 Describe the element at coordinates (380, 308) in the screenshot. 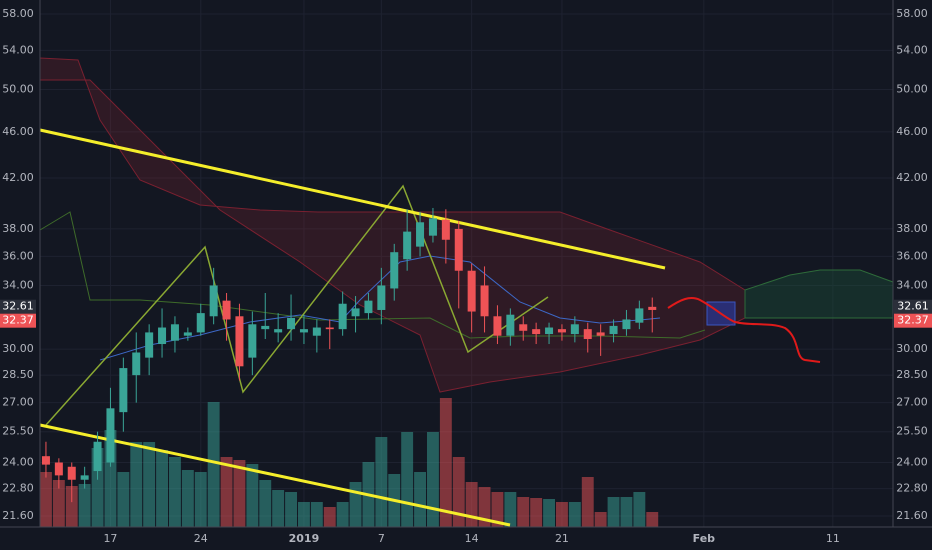

I see `kijun-line` at that location.